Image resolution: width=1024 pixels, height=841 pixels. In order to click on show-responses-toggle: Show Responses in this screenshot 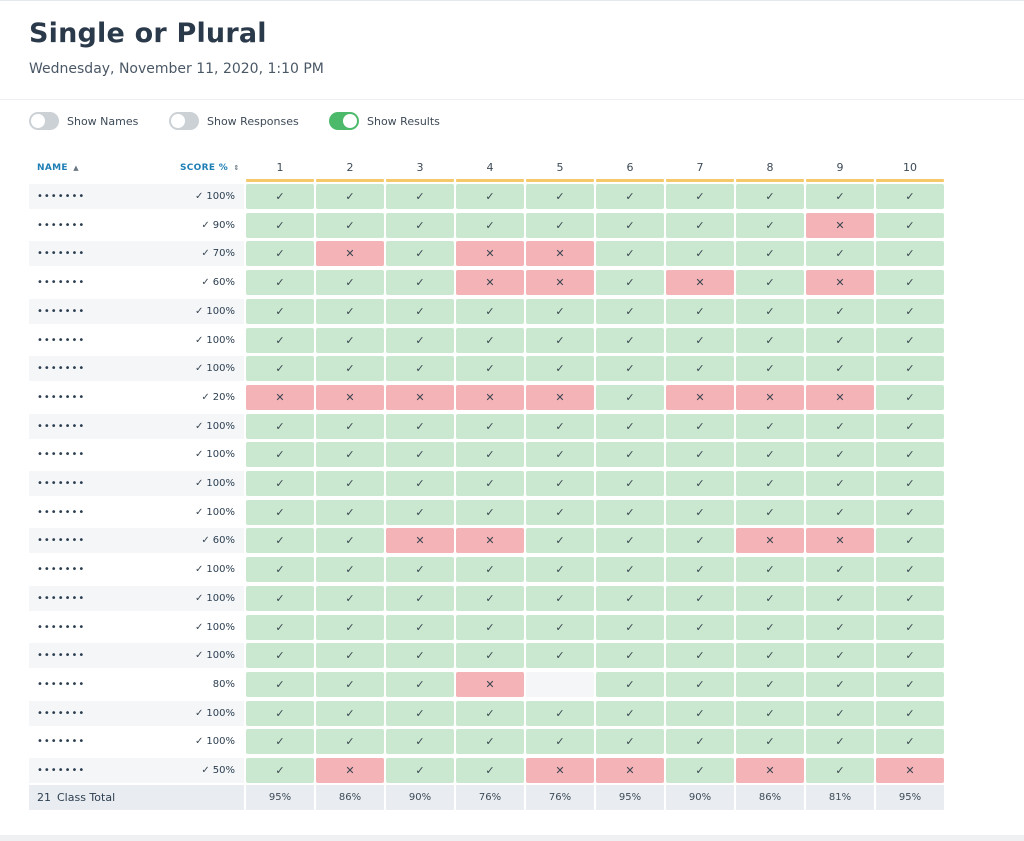, I will do `click(234, 121)`.